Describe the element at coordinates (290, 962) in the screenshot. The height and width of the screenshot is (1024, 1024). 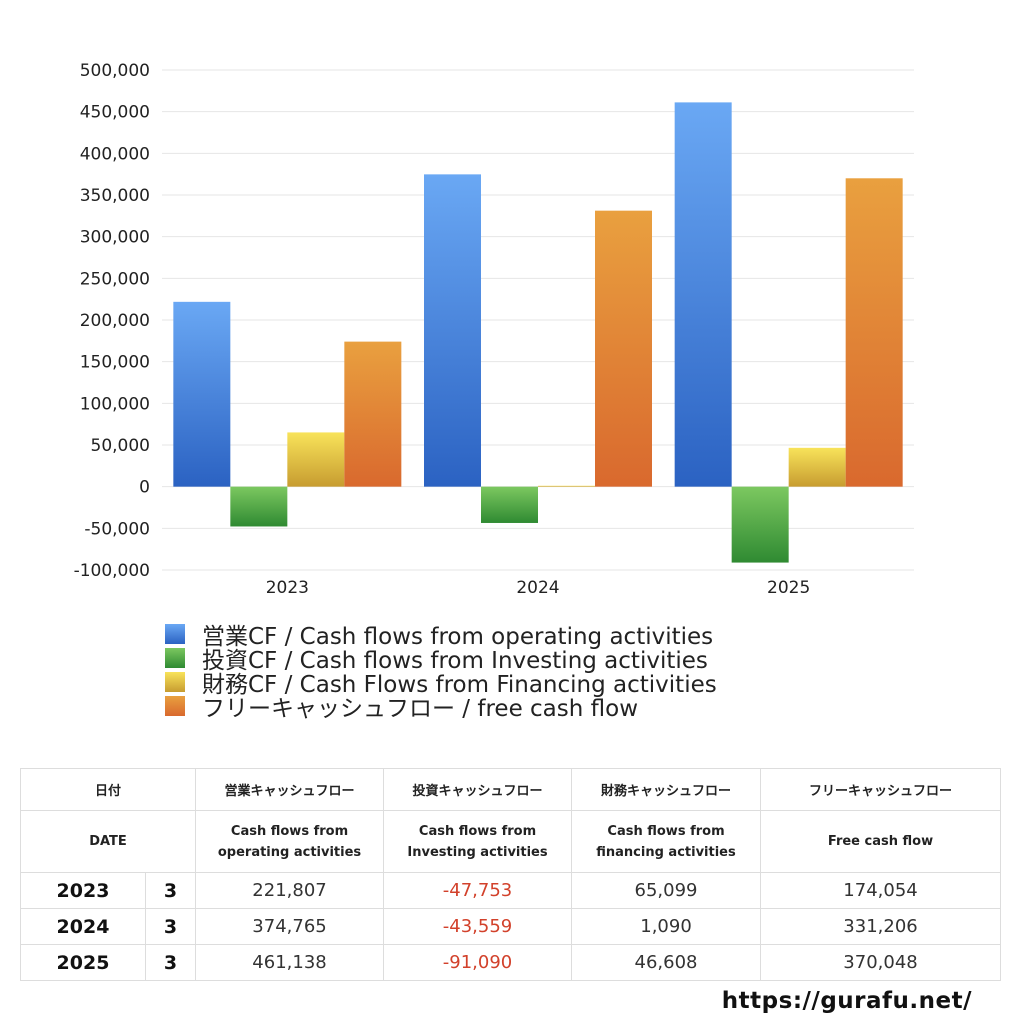
I see `cell-operating: 461,138` at that location.